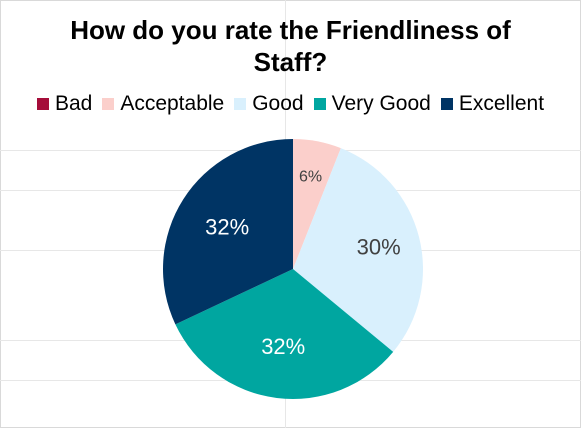 Image resolution: width=581 pixels, height=428 pixels. Describe the element at coordinates (172, 103) in the screenshot. I see `legend-label-acceptable: Acceptable` at that location.